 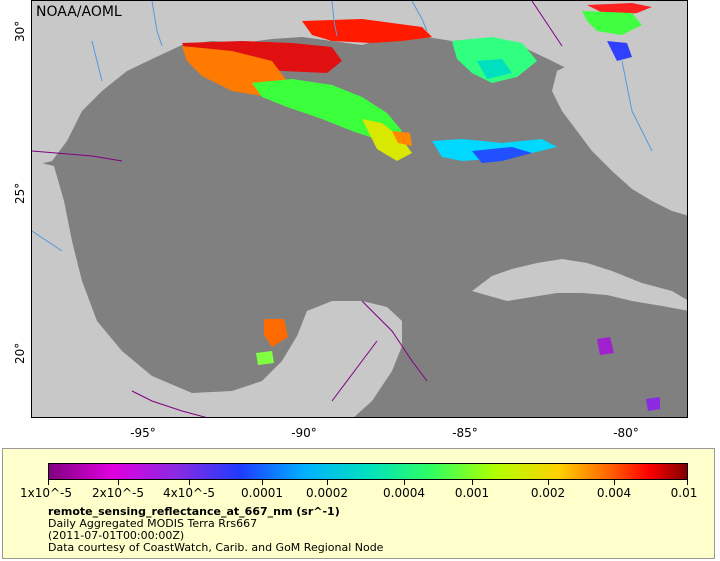 I want to click on data-patch-apalachicola-cyan, so click(x=494, y=69).